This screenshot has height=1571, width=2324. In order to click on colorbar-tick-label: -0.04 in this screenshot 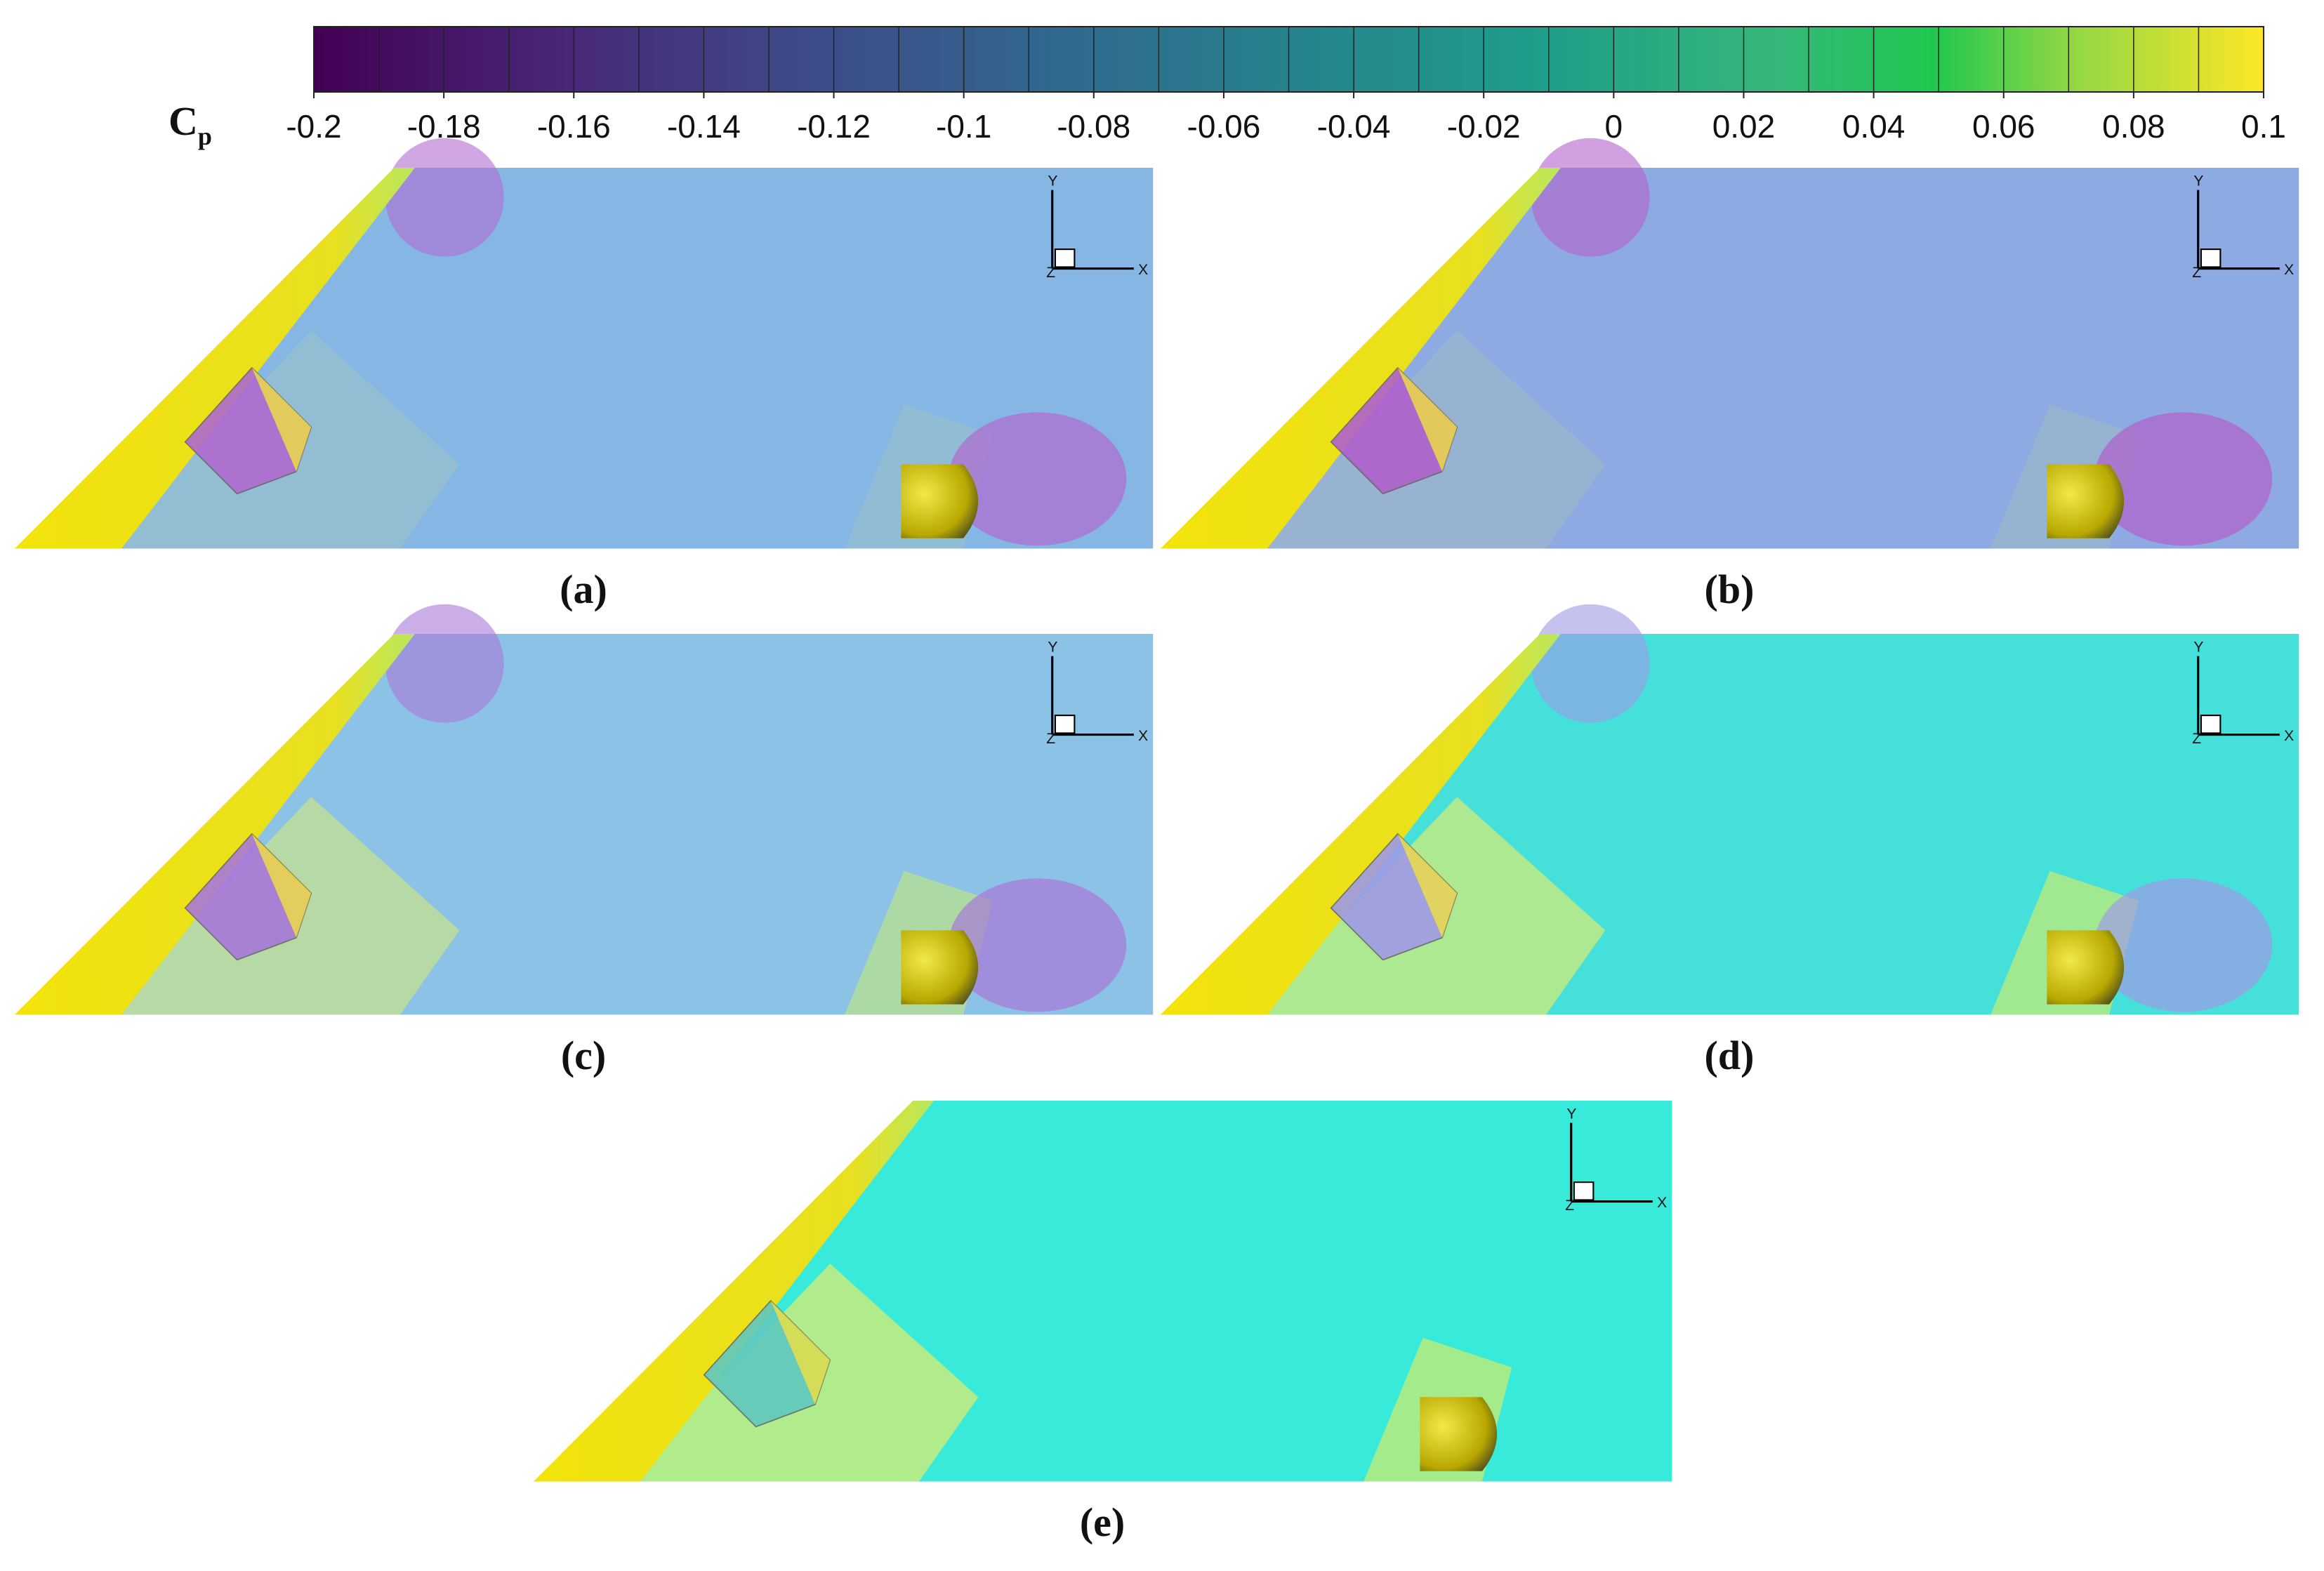, I will do `click(1354, 126)`.